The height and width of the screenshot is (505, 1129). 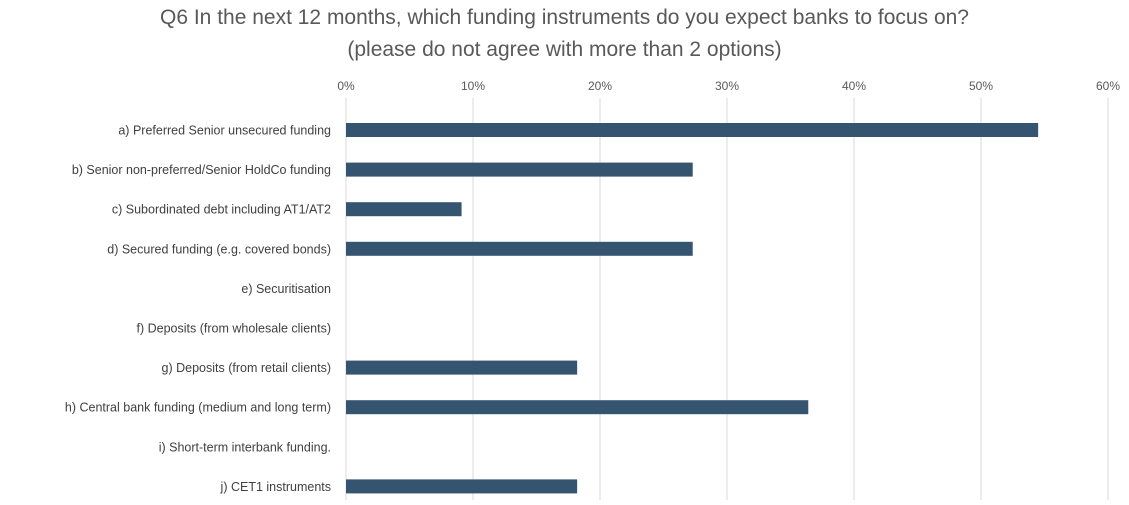 What do you see at coordinates (346, 86) in the screenshot?
I see `x-tick-label: 0%` at bounding box center [346, 86].